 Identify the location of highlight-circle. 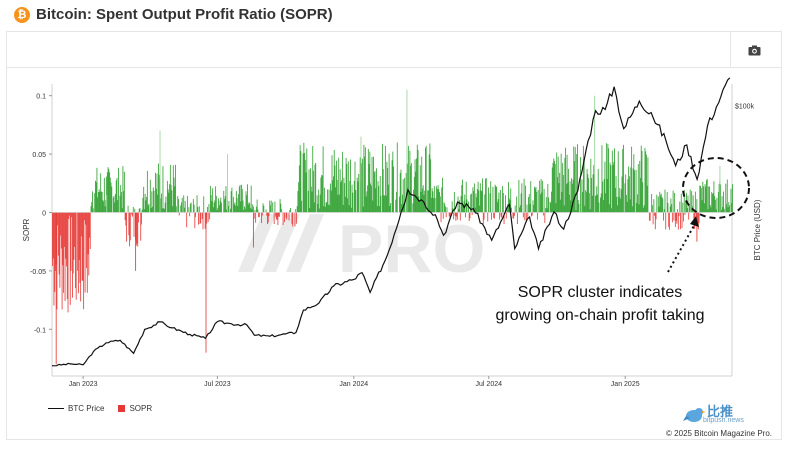
(716, 188).